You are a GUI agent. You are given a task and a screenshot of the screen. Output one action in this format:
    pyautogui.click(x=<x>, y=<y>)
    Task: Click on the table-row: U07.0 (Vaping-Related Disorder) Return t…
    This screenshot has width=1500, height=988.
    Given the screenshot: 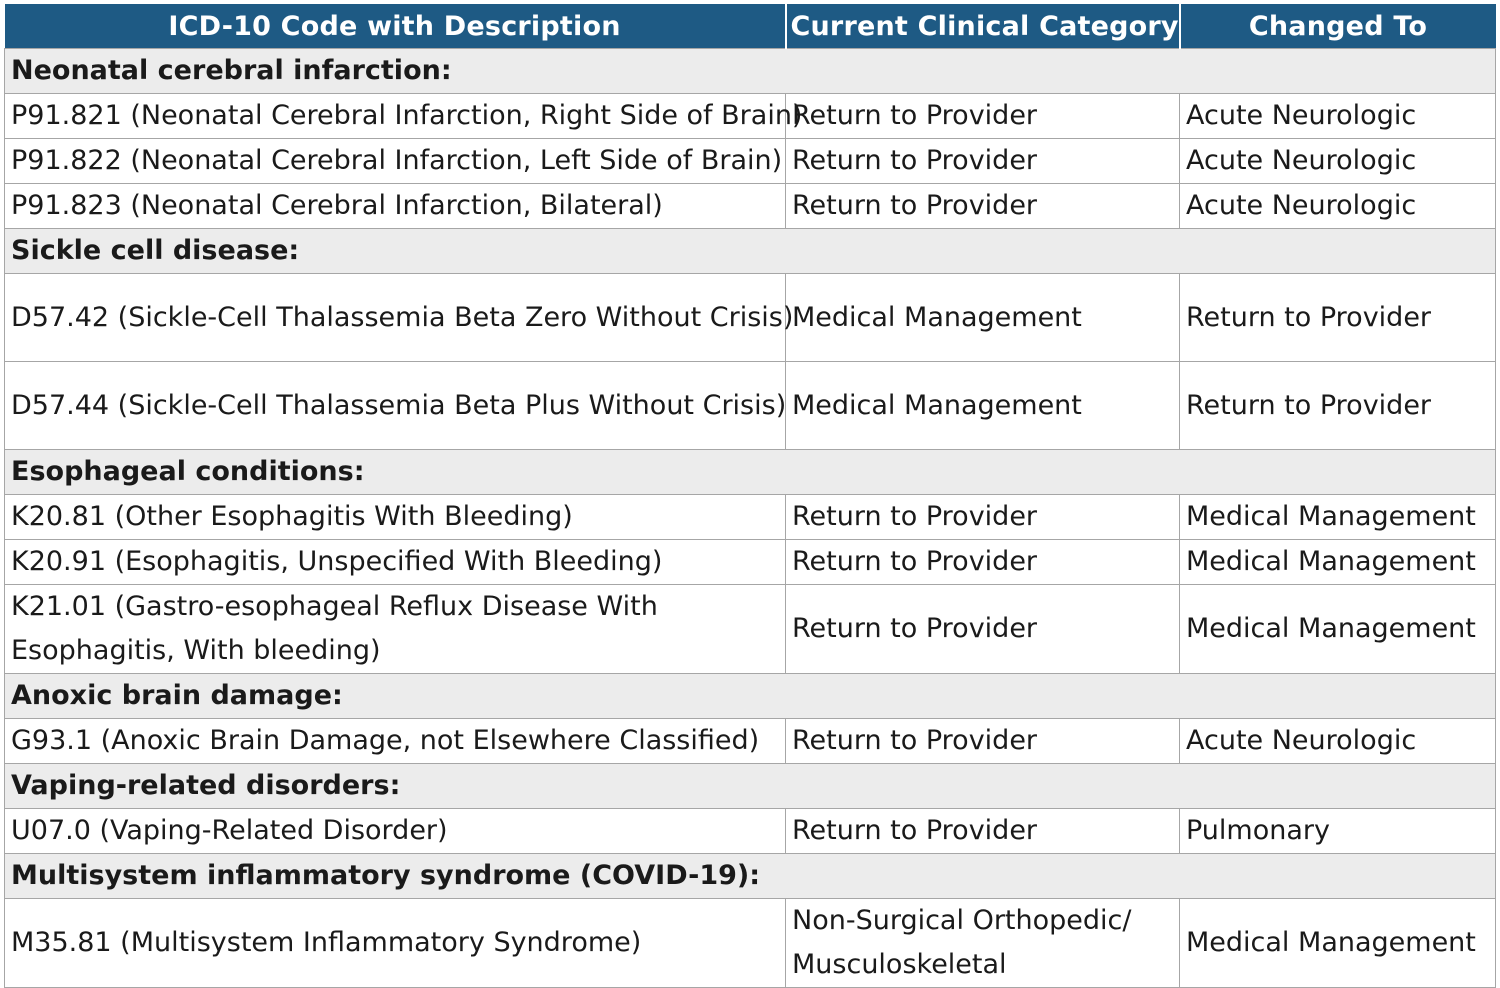 What is the action you would take?
    pyautogui.click(x=750, y=831)
    